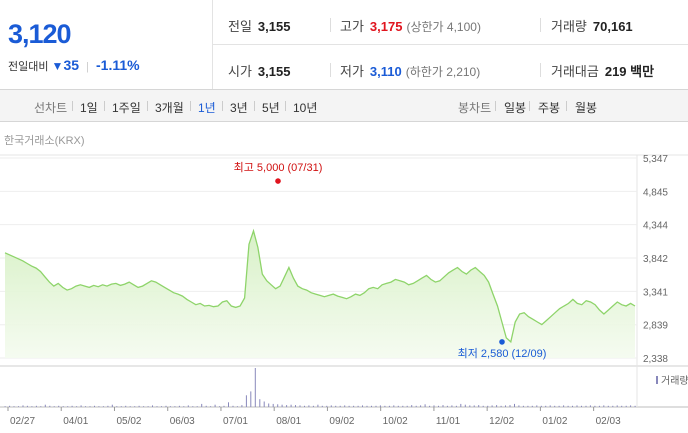 This screenshot has height=433, width=688. What do you see at coordinates (612, 26) in the screenshot?
I see `volume-value: 70,161` at bounding box center [612, 26].